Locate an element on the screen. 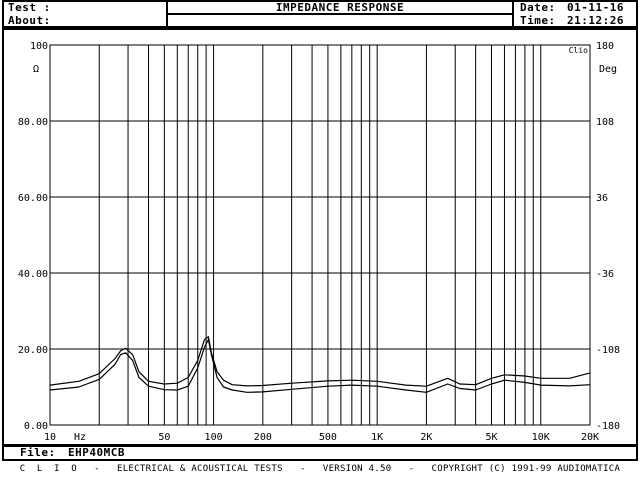 This screenshot has height=480, width=640. about-label: About: is located at coordinates (29, 20).